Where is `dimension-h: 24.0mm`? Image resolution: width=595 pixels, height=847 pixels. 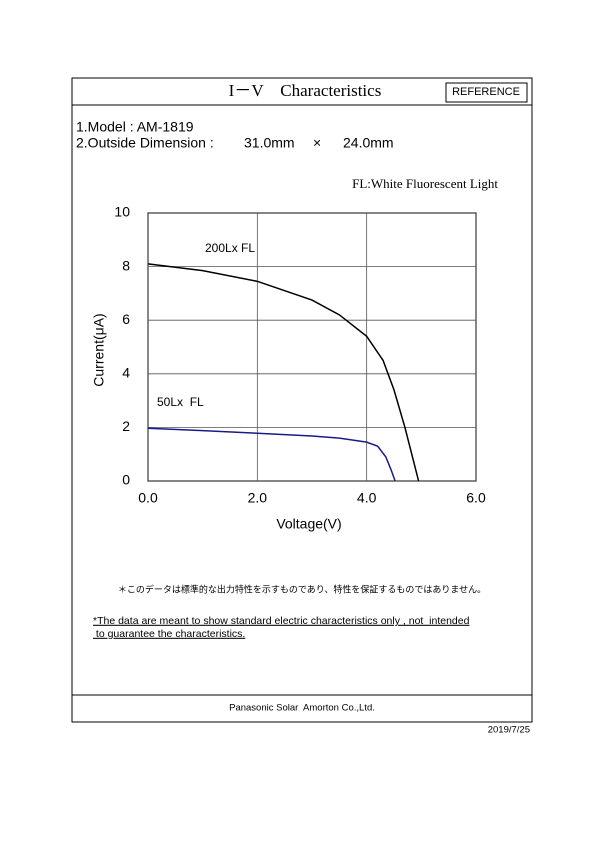 dimension-h: 24.0mm is located at coordinates (368, 143).